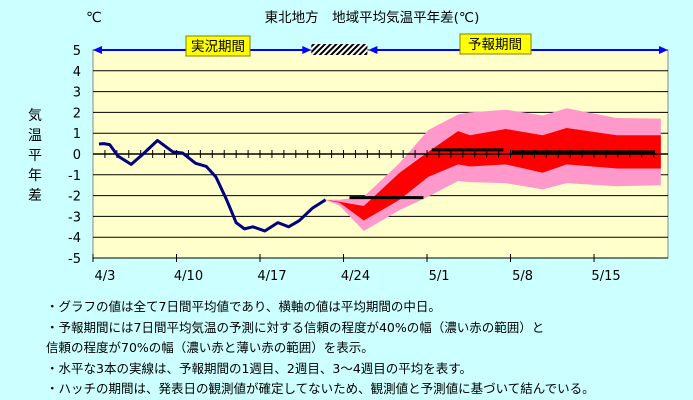 Image resolution: width=693 pixels, height=400 pixels. What do you see at coordinates (188, 276) in the screenshot?
I see `x-tick-label: 4/10` at bounding box center [188, 276].